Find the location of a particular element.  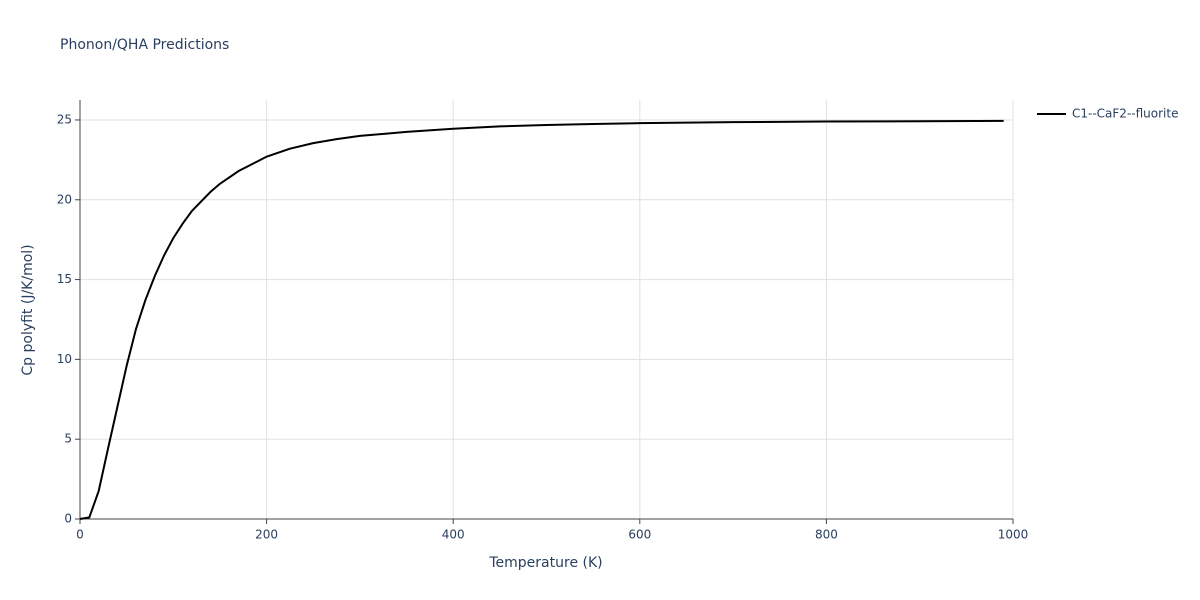

x-tick-label: 1000 is located at coordinates (1013, 535).